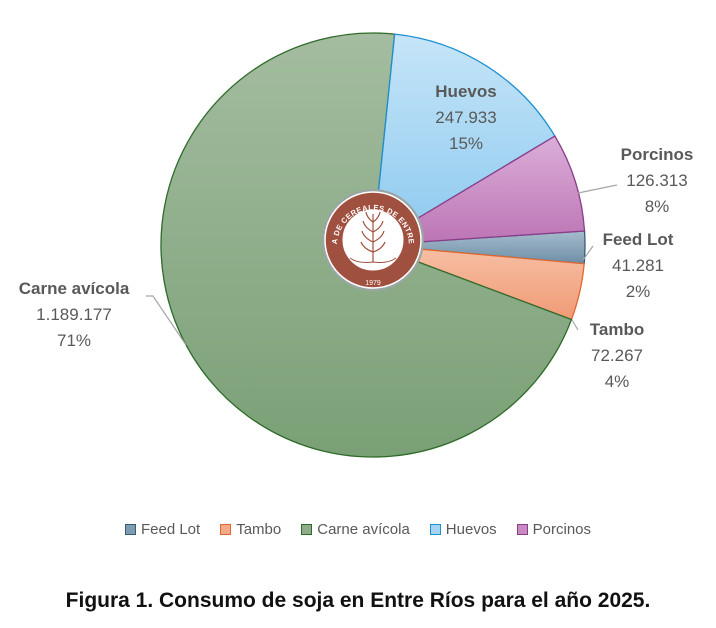 This screenshot has height=628, width=716. Describe the element at coordinates (617, 355) in the screenshot. I see `slice-label-value: 72.267` at that location.